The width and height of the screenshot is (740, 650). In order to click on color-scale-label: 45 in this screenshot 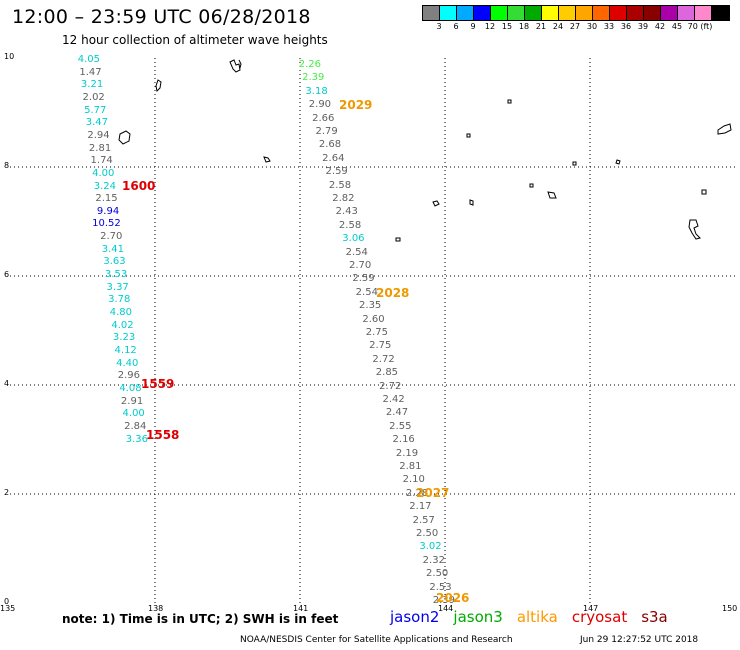, I will do `click(677, 26)`.